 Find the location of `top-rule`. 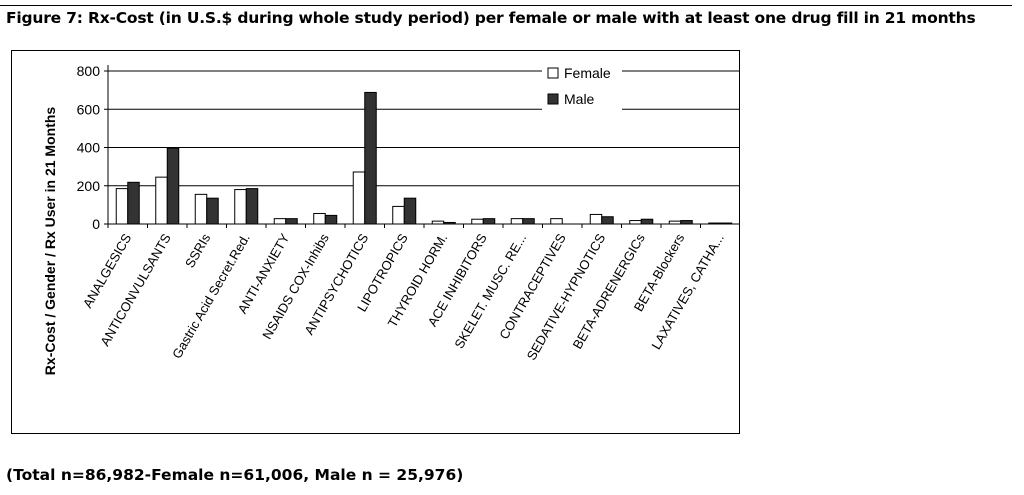

top-rule is located at coordinates (506, 5).